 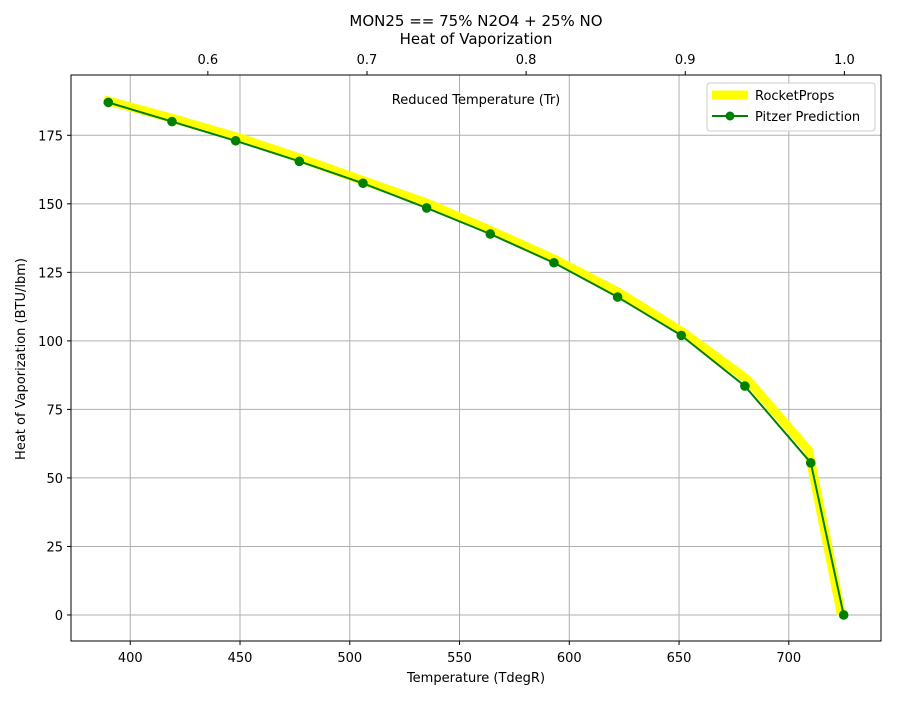 What do you see at coordinates (476, 100) in the screenshot?
I see `top-x-axis-label: Reduced Temperature (Tr)` at bounding box center [476, 100].